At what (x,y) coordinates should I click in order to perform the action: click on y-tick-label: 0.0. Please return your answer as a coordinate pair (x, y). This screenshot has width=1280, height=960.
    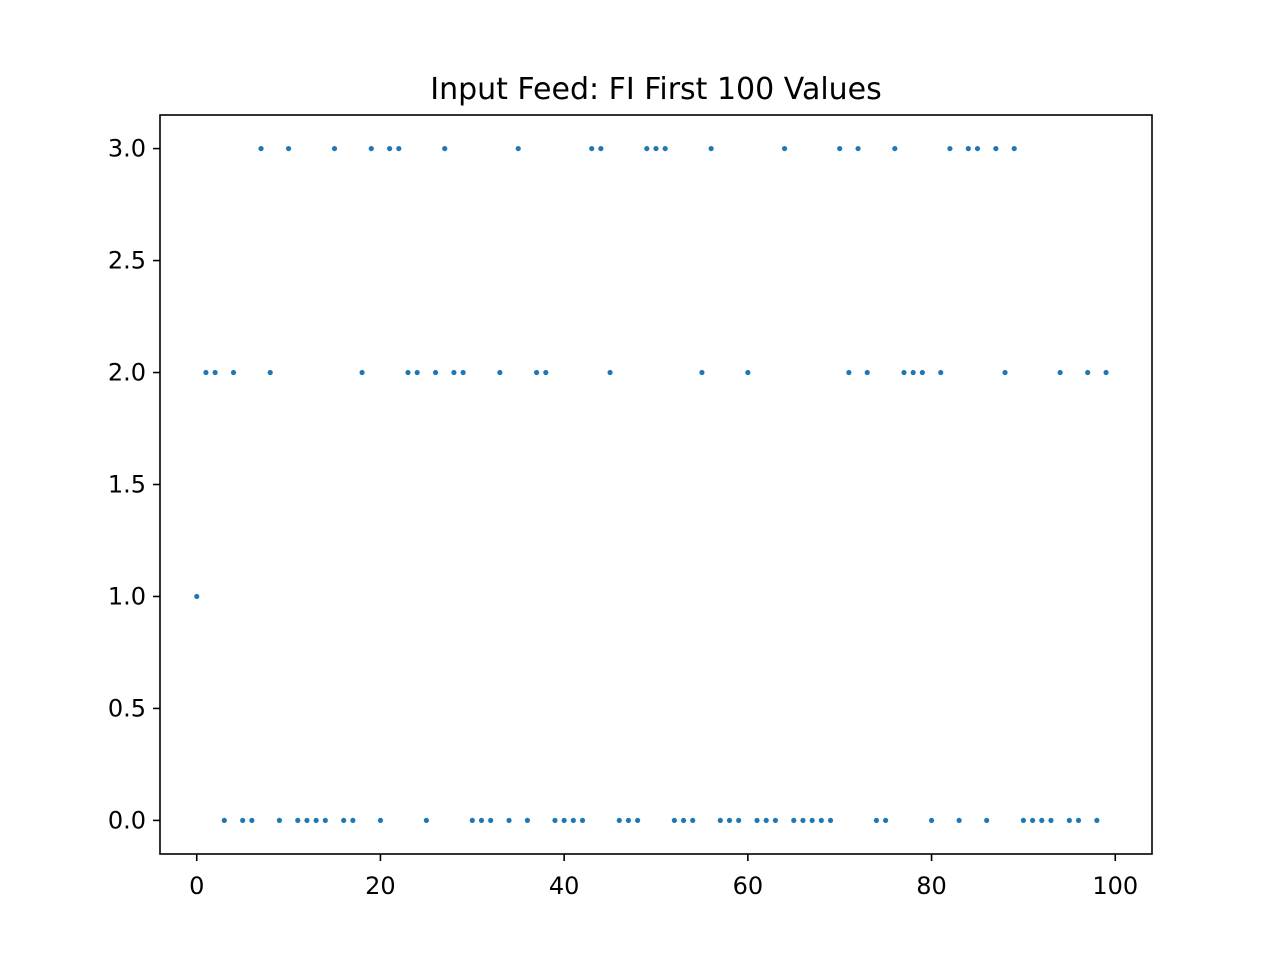
    Looking at the image, I should click on (127, 820).